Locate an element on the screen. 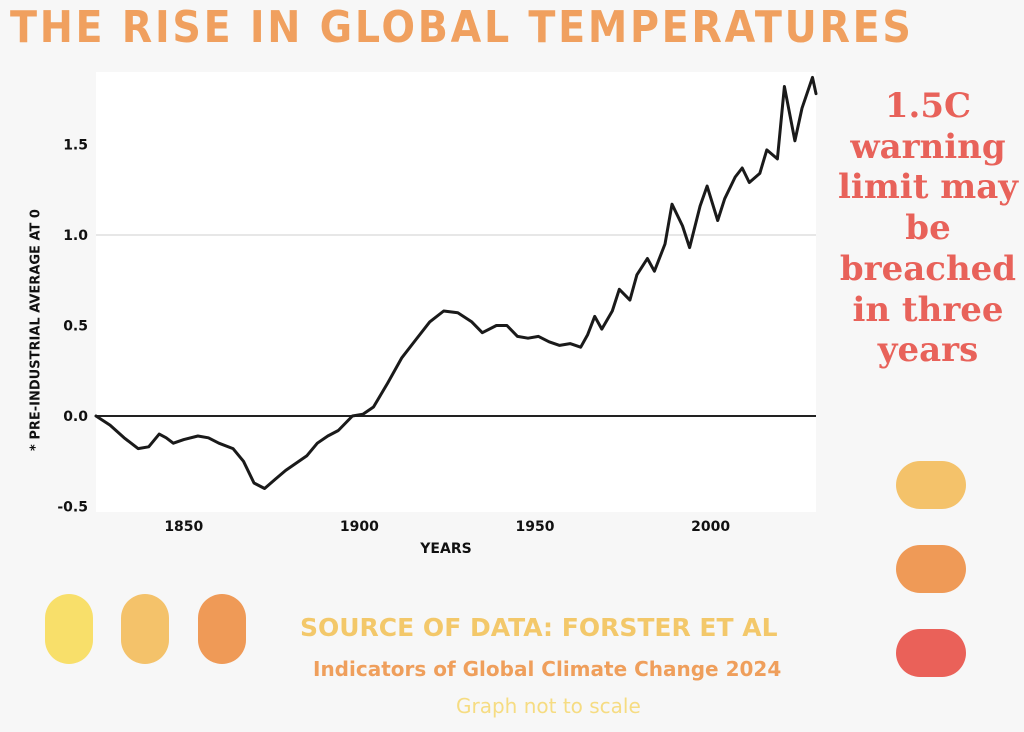  decorative-pill-red is located at coordinates (931, 653).